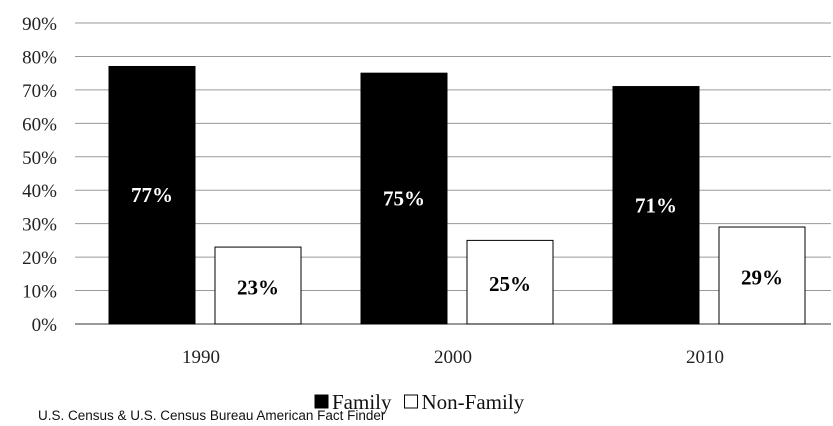  I want to click on bar-non-family-2000, so click(510, 282).